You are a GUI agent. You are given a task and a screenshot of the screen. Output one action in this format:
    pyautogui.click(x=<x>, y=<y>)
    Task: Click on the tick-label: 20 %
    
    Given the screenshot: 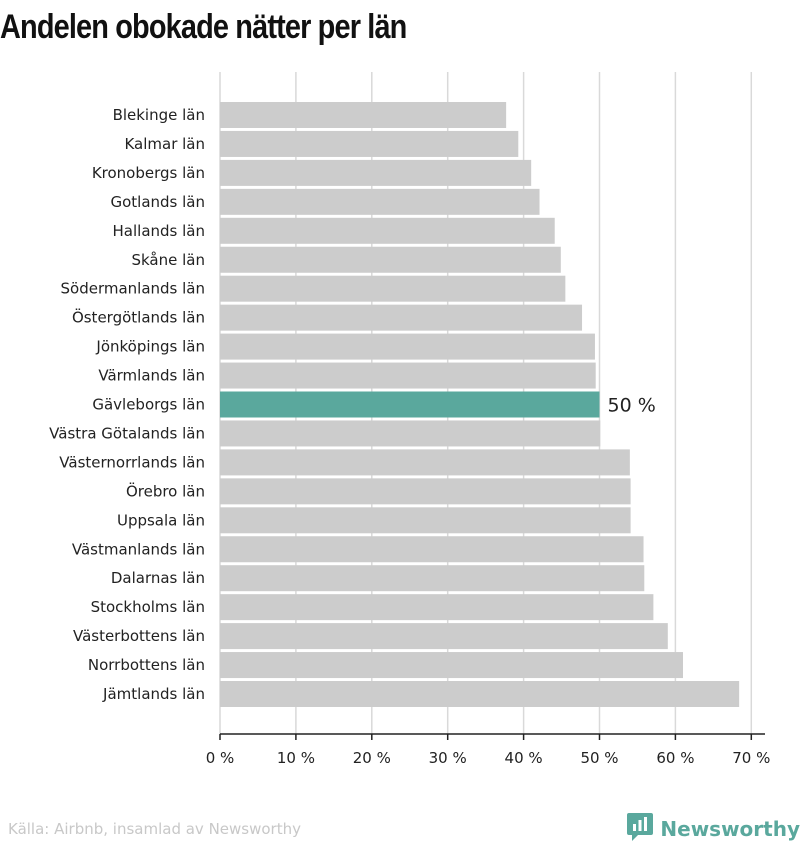 What is the action you would take?
    pyautogui.click(x=372, y=758)
    